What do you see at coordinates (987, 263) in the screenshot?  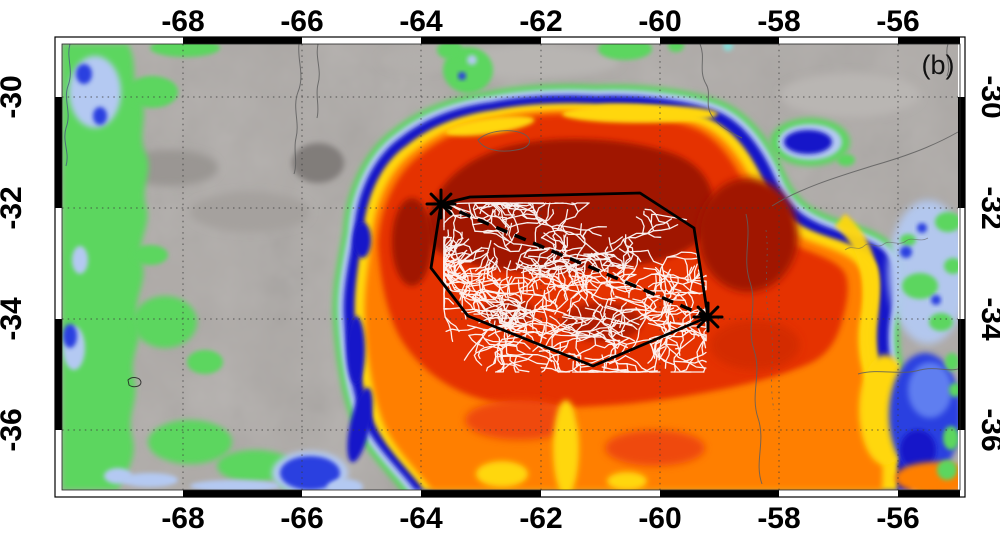 I see `axis-right: -30 -32 -34 -36` at bounding box center [987, 263].